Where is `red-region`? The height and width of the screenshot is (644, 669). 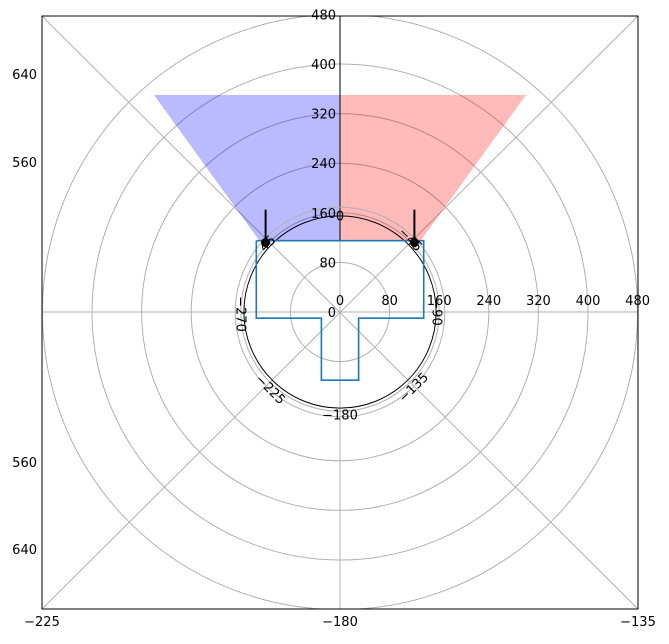 red-region is located at coordinates (433, 168).